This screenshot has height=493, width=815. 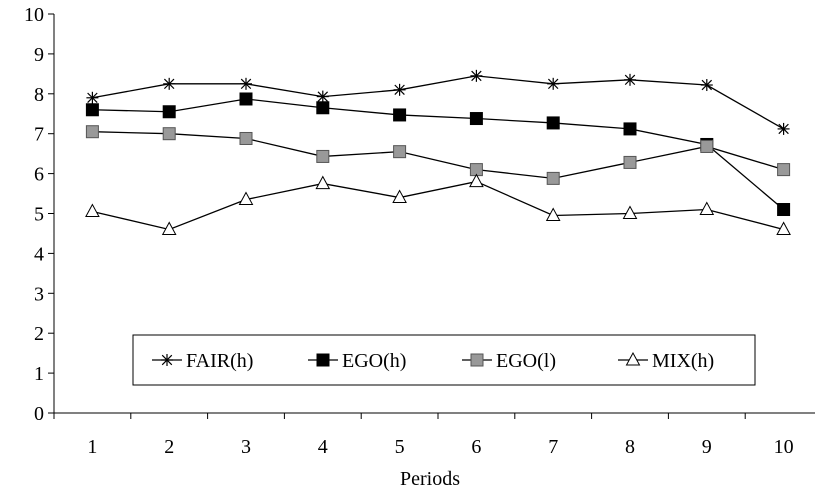 I want to click on x-tick-label: 1, so click(x=92, y=447).